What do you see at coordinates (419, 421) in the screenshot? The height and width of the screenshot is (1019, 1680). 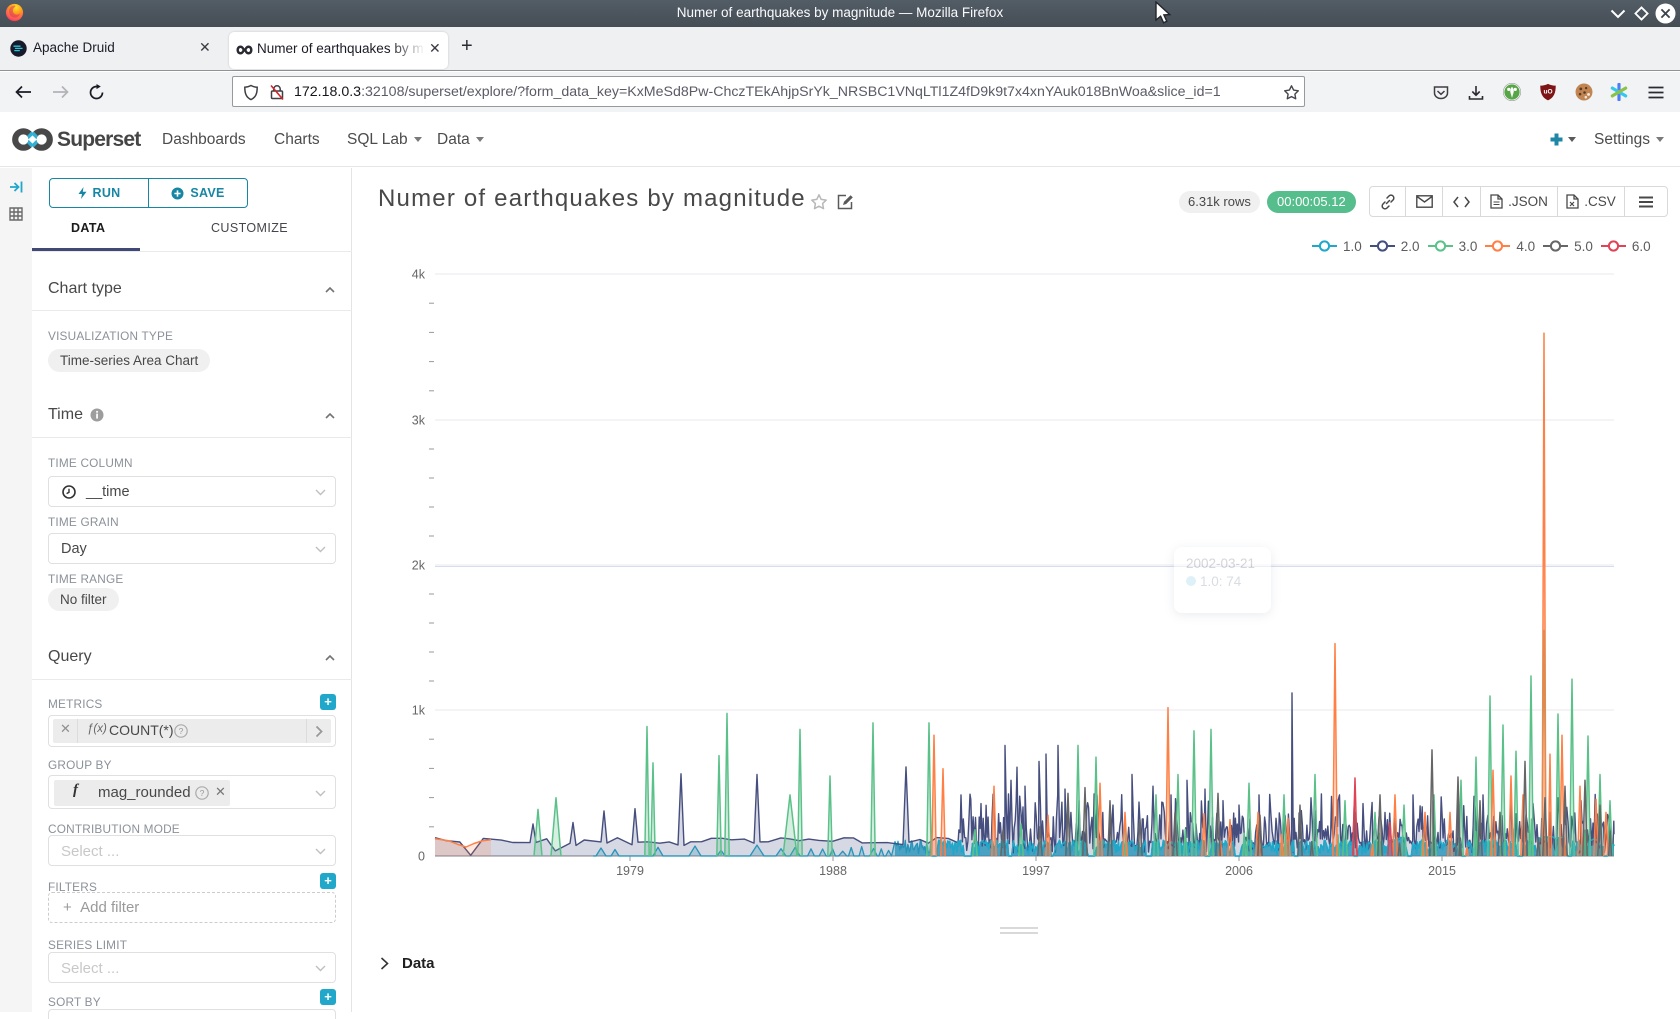 I see `svg-text: 3k` at bounding box center [419, 421].